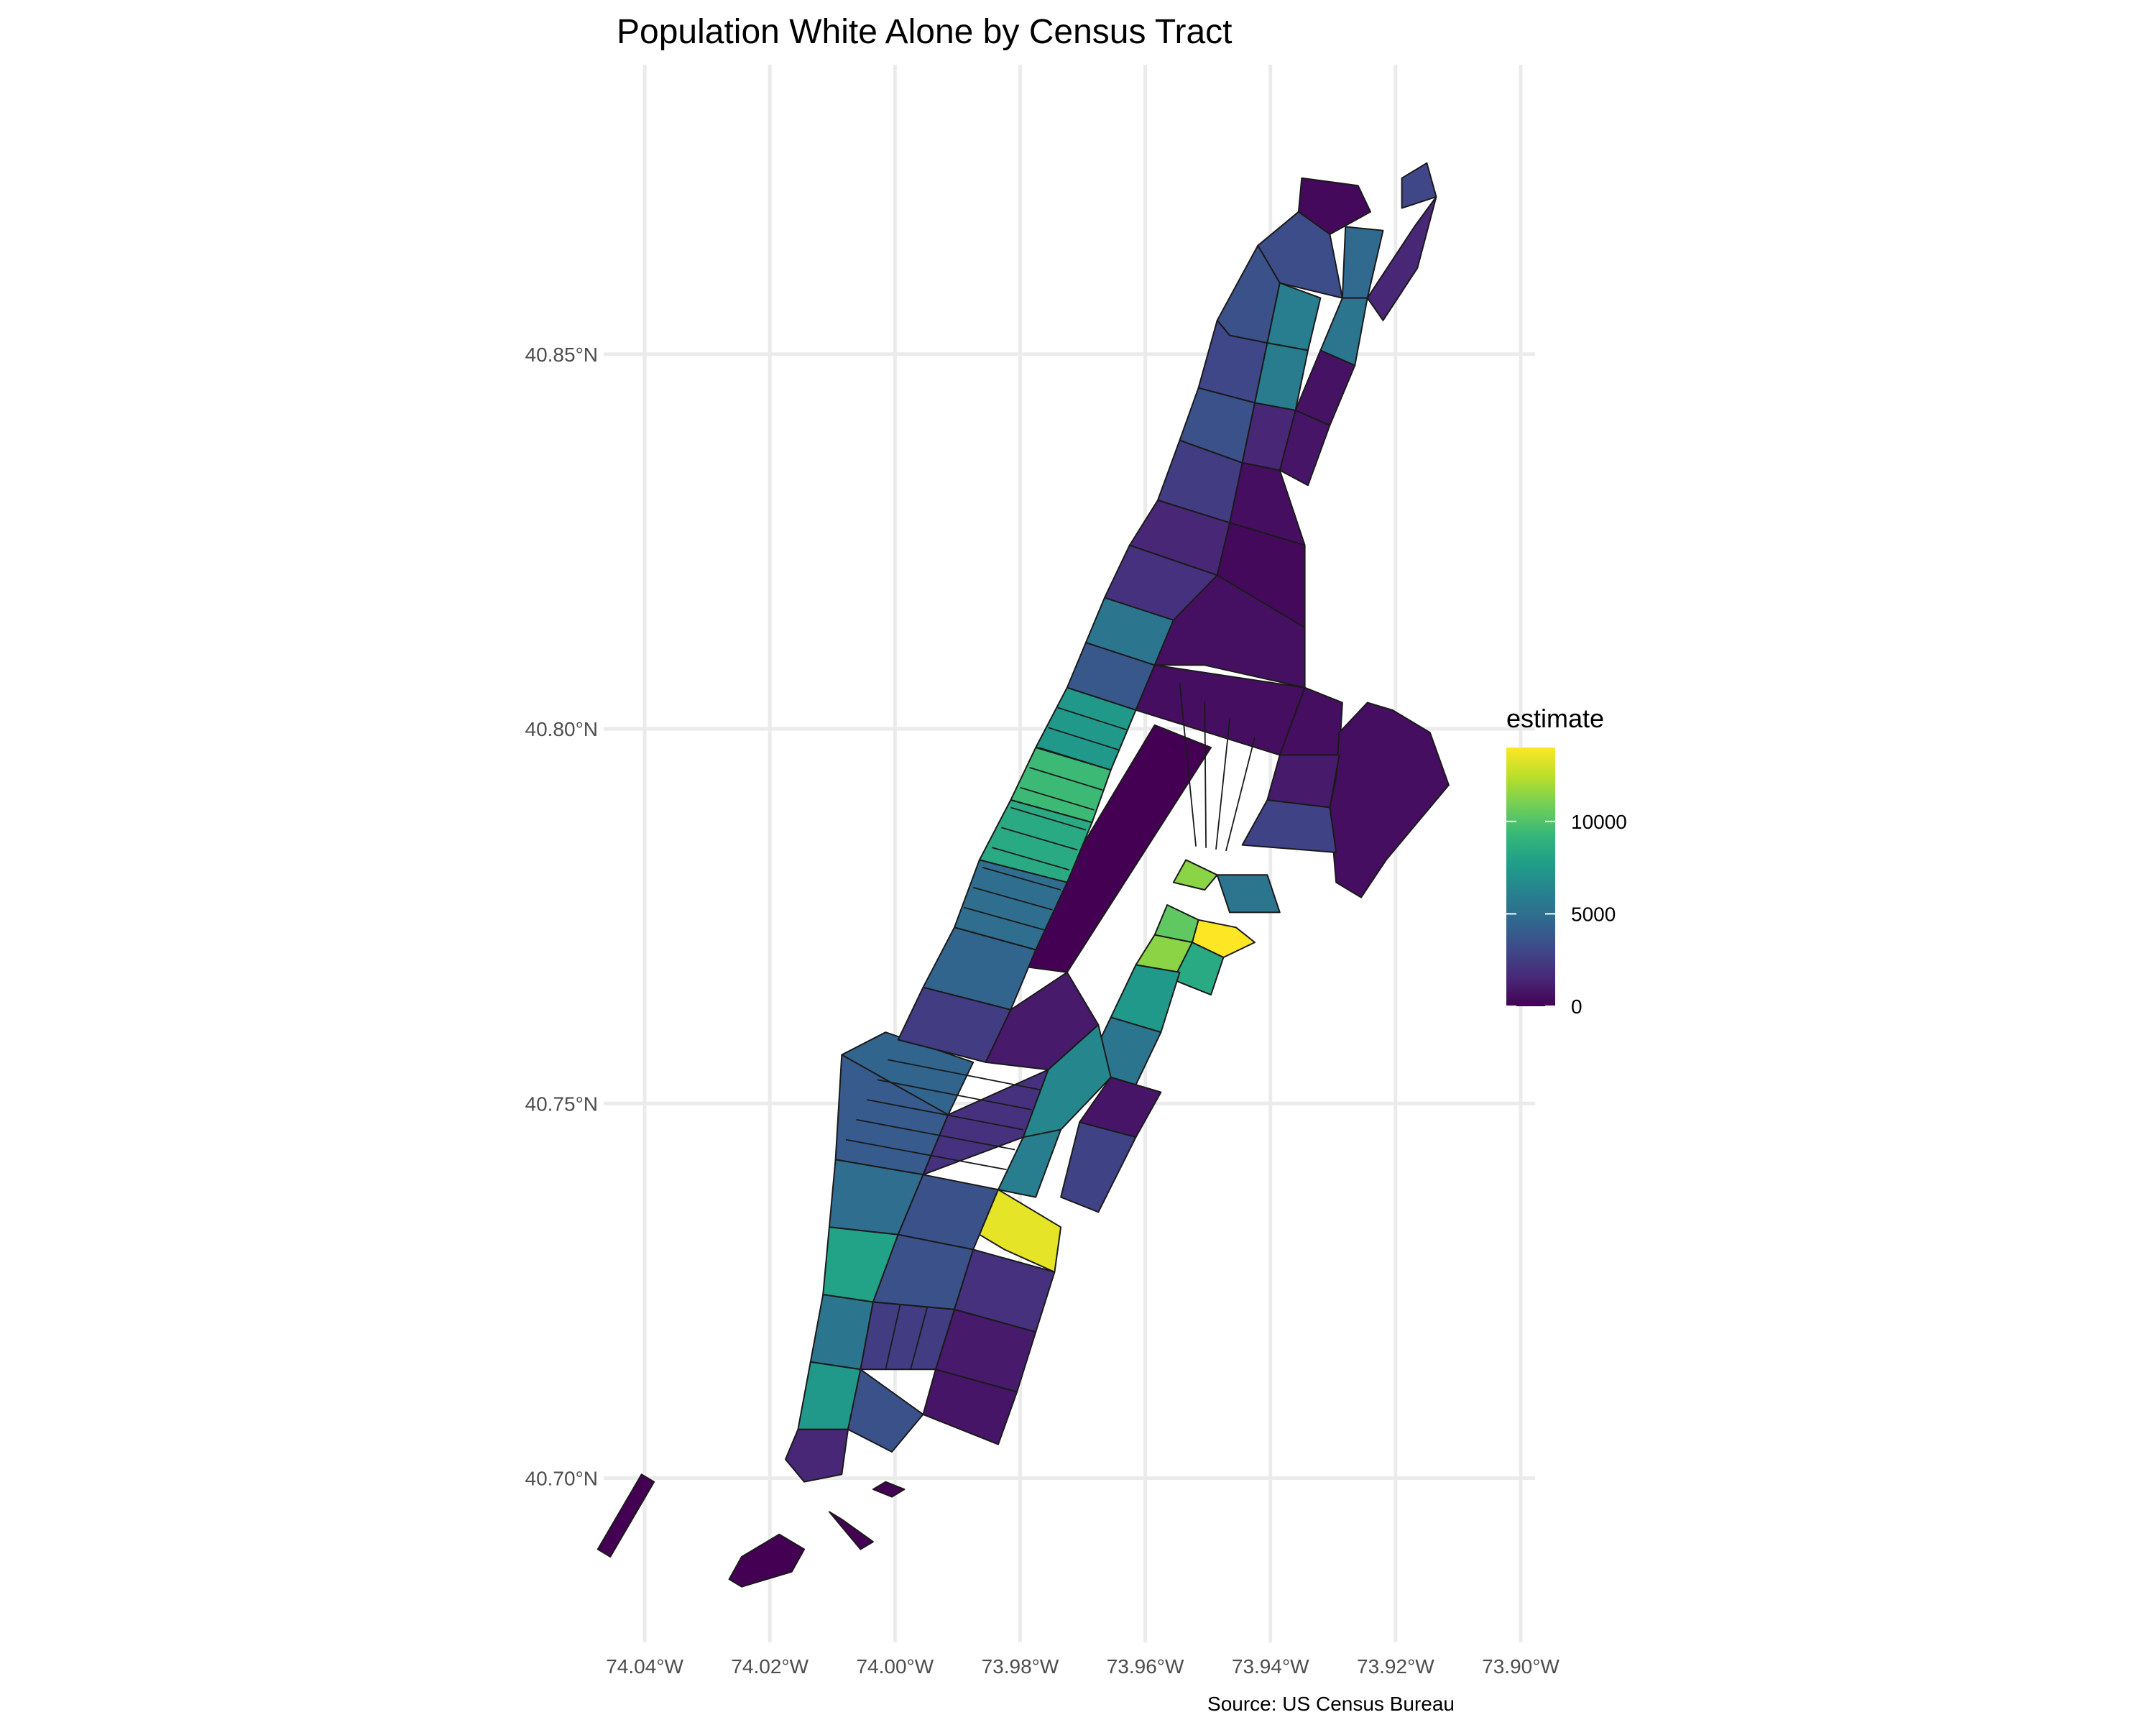  Describe the element at coordinates (1521, 1666) in the screenshot. I see `x-tick-label: 73.90°W` at that location.